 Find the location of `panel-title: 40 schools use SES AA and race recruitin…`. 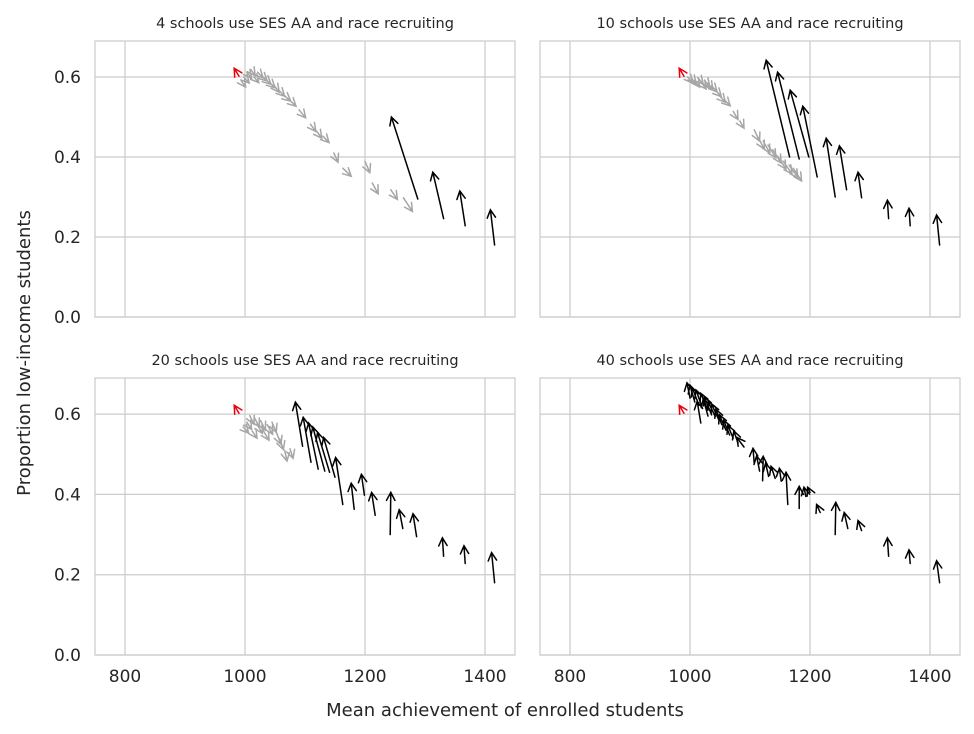

panel-title: 40 schools use SES AA and race recruitin… is located at coordinates (749, 361).